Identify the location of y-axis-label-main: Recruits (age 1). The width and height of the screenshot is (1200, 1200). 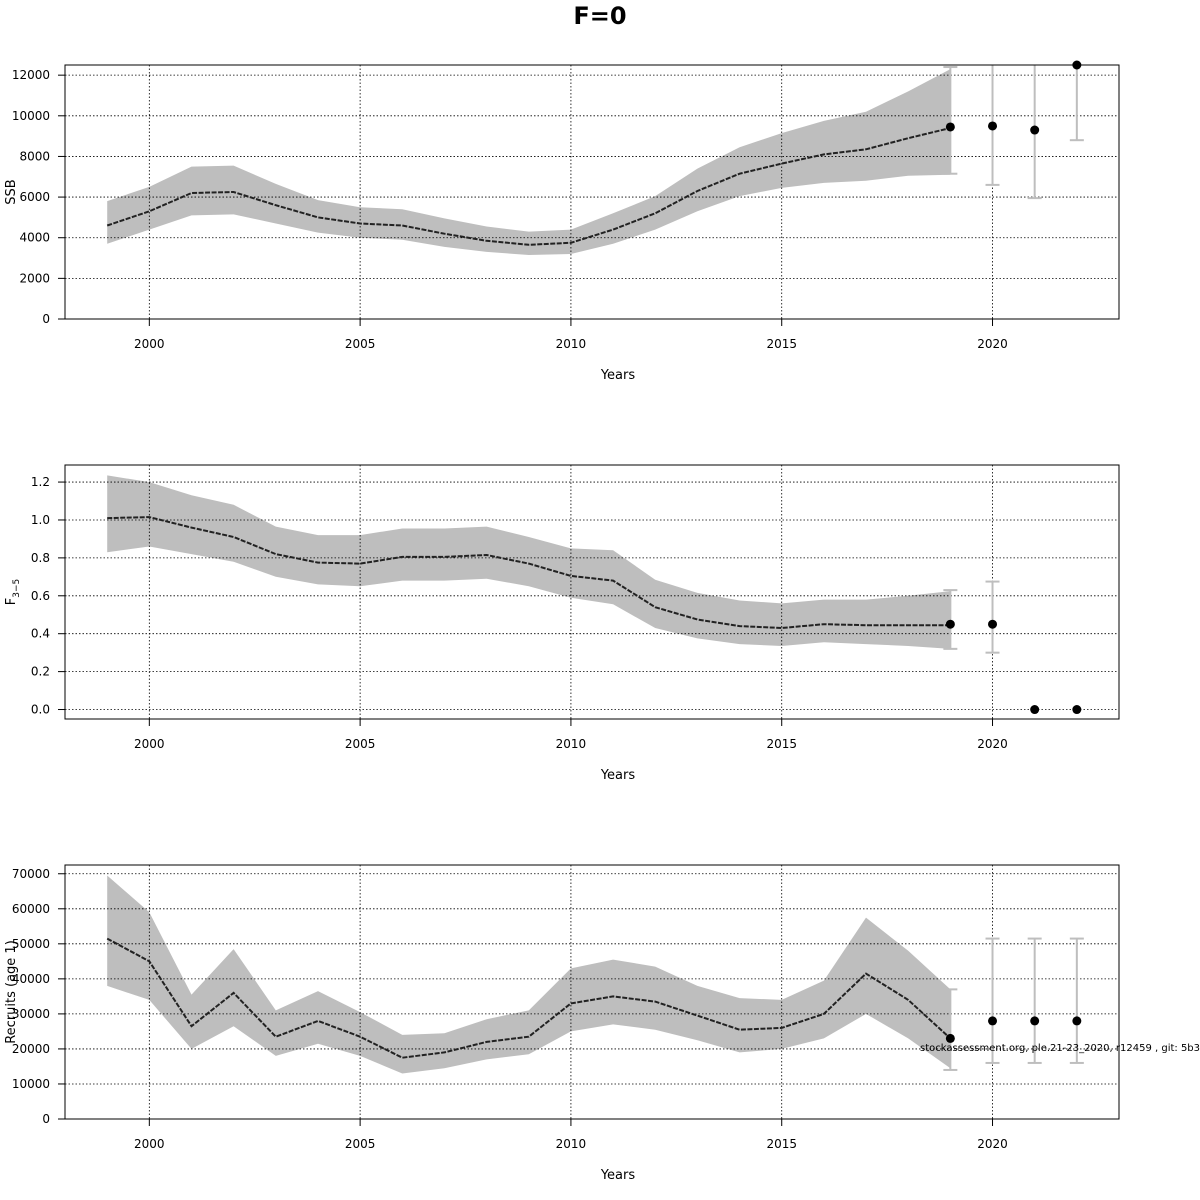
(11, 992).